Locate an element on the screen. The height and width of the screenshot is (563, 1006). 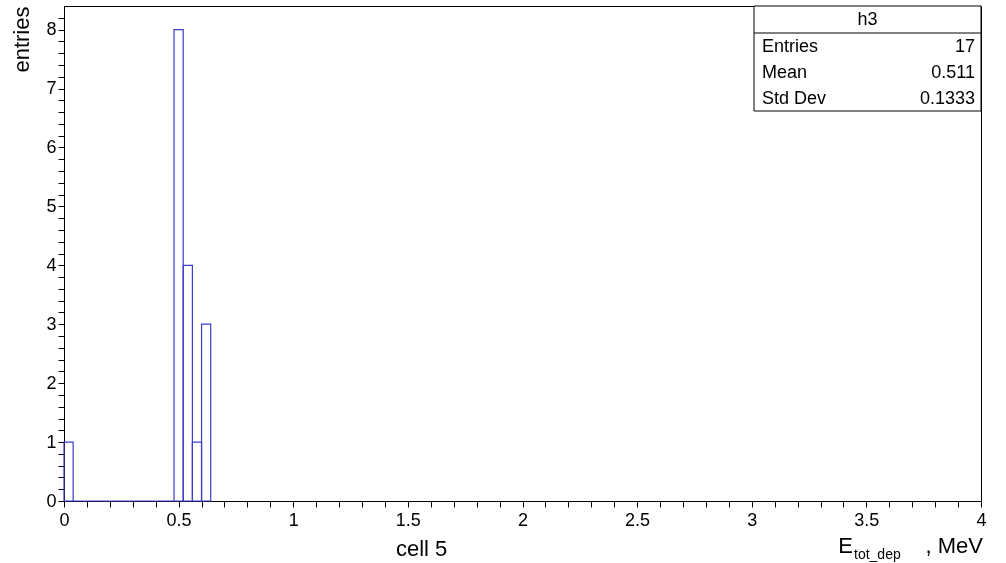
chart-title: h3 is located at coordinates (867, 19).